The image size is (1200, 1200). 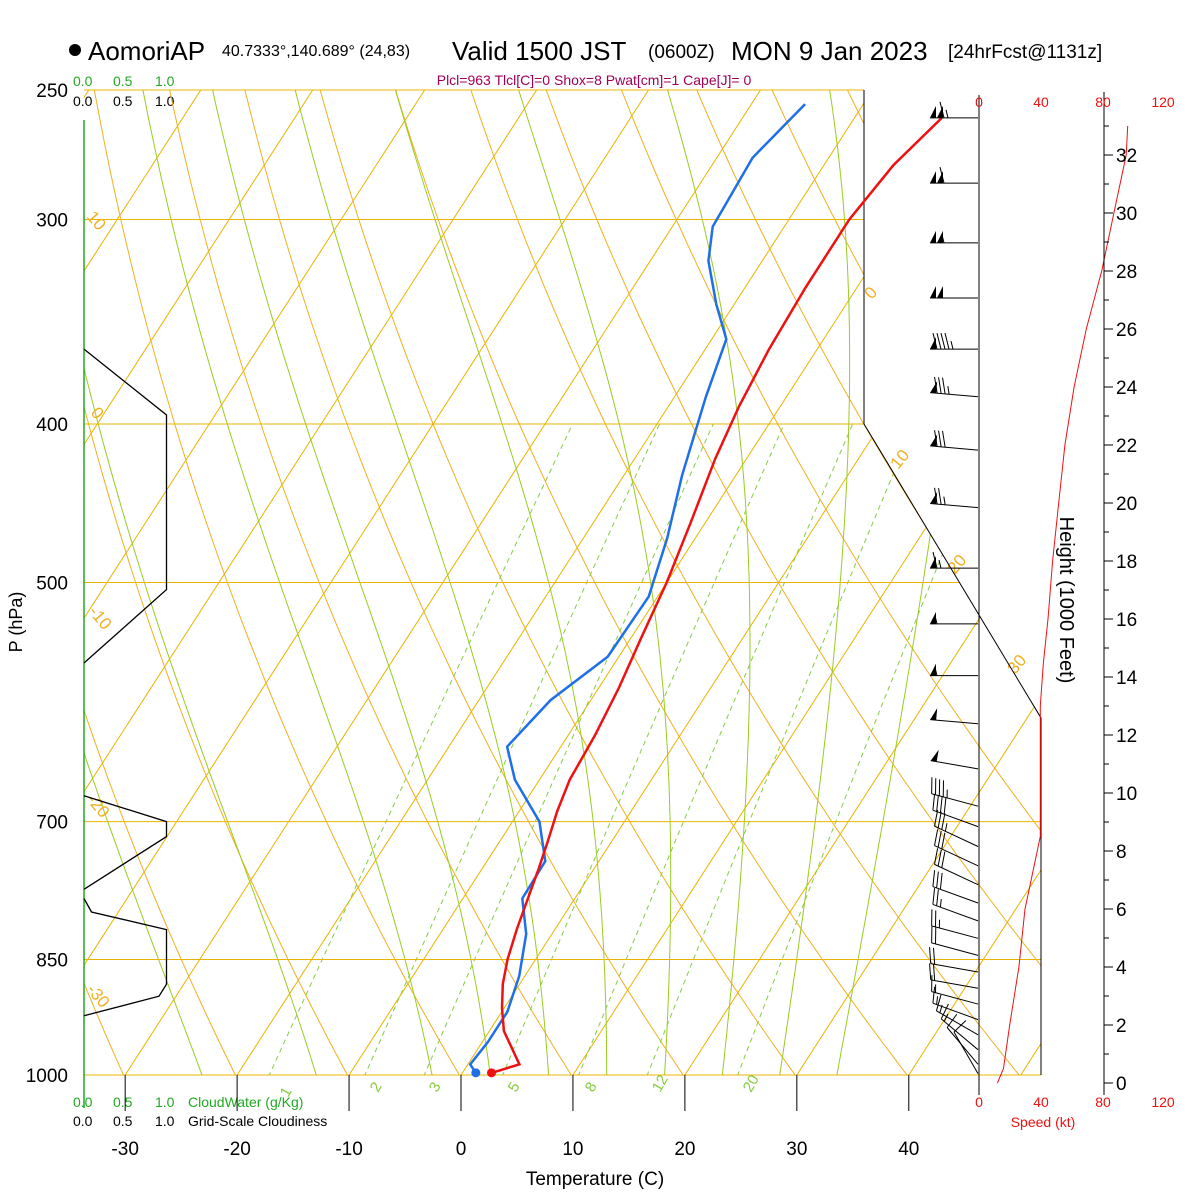 What do you see at coordinates (1126, 736) in the screenshot?
I see `height-tick-label: 12` at bounding box center [1126, 736].